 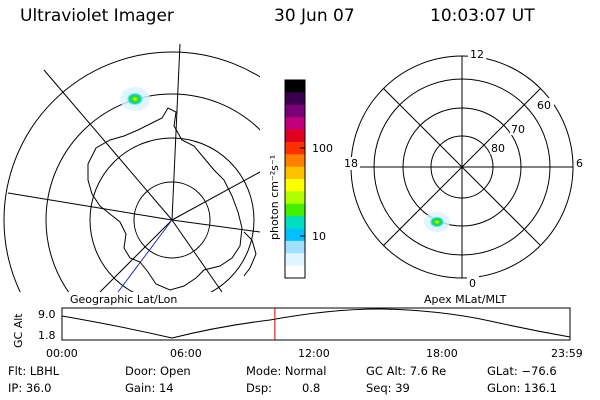 I want to click on mlt-label-18: 18, so click(x=351, y=163).